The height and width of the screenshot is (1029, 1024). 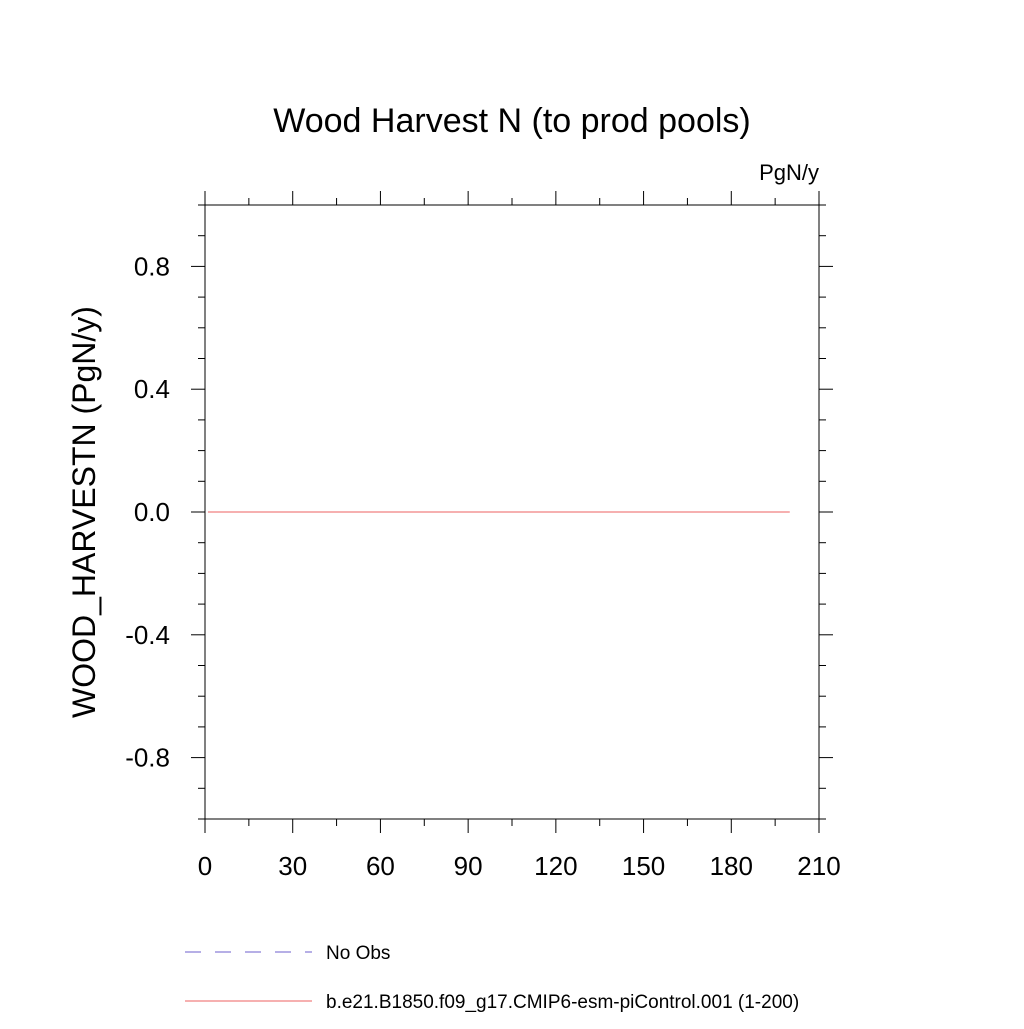 I want to click on x-tick-label: 0, so click(x=205, y=866).